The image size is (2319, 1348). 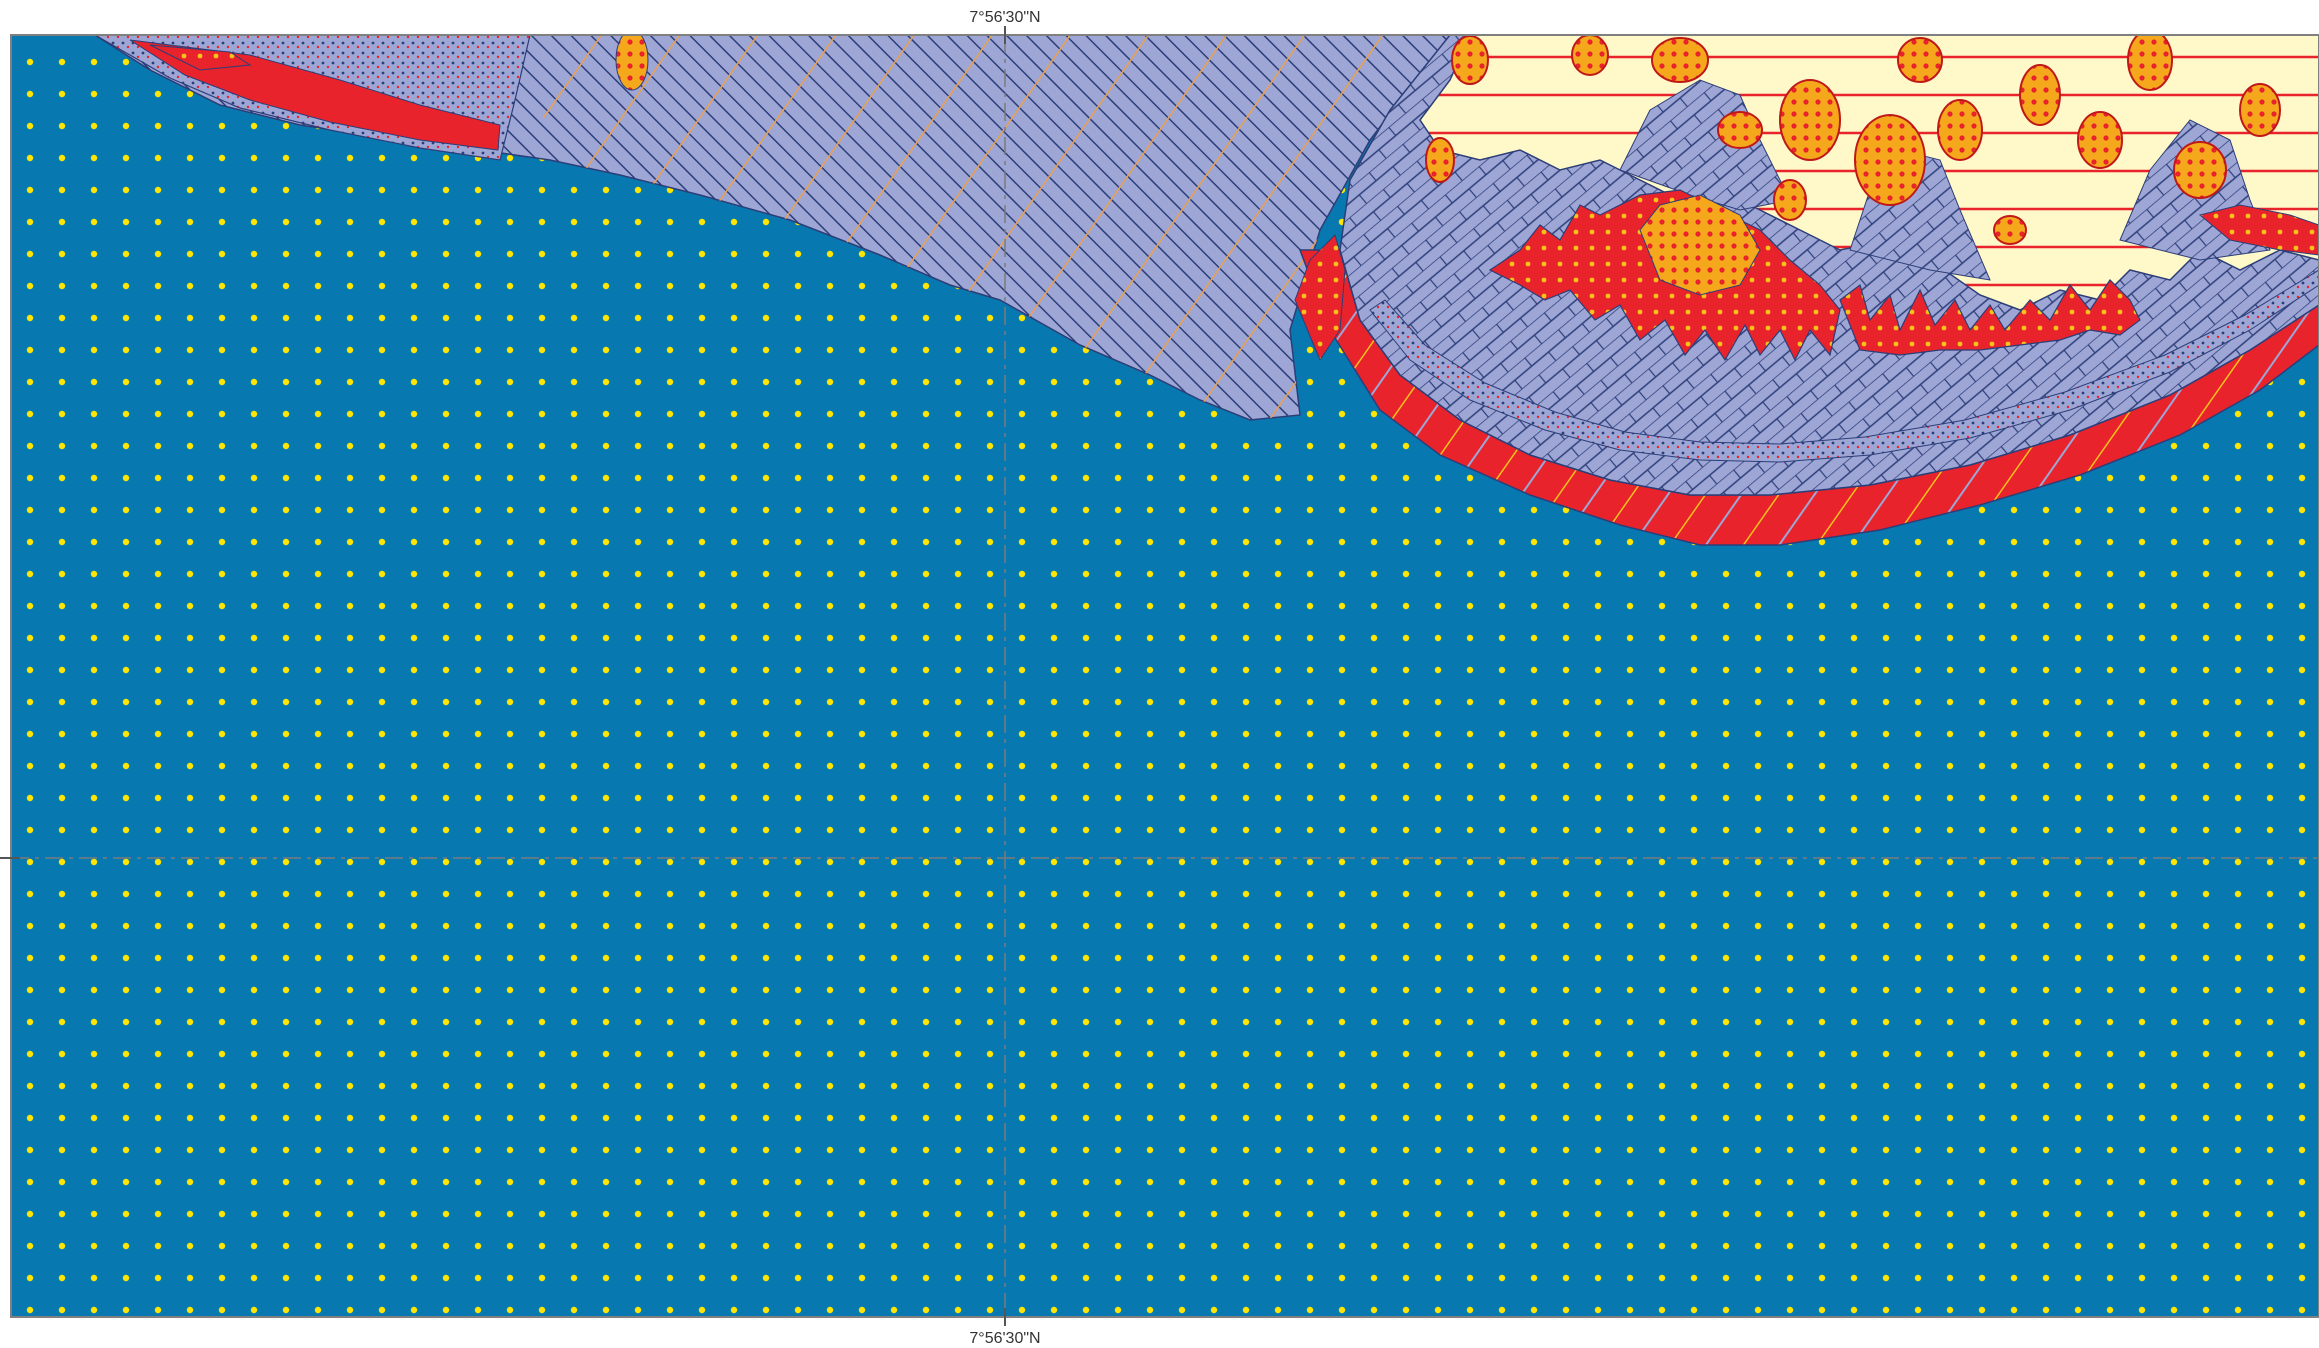 I want to click on orange-lens-top, so click(x=632, y=63).